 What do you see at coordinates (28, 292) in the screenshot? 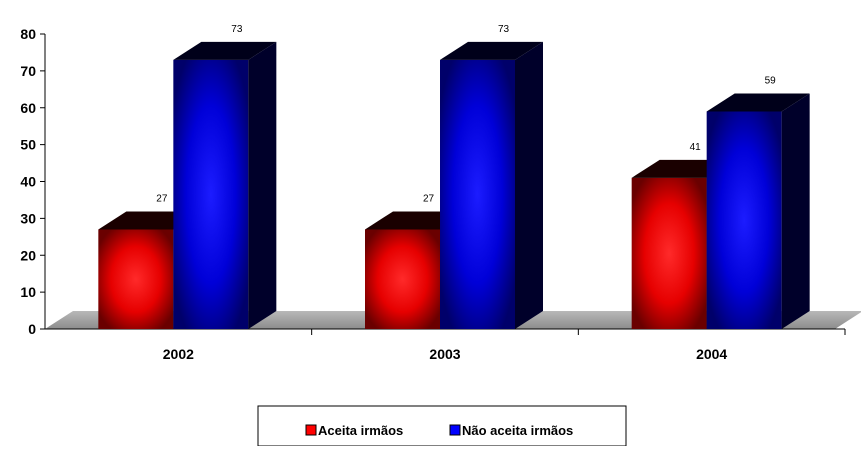
I see `y-tick-label: 10` at bounding box center [28, 292].